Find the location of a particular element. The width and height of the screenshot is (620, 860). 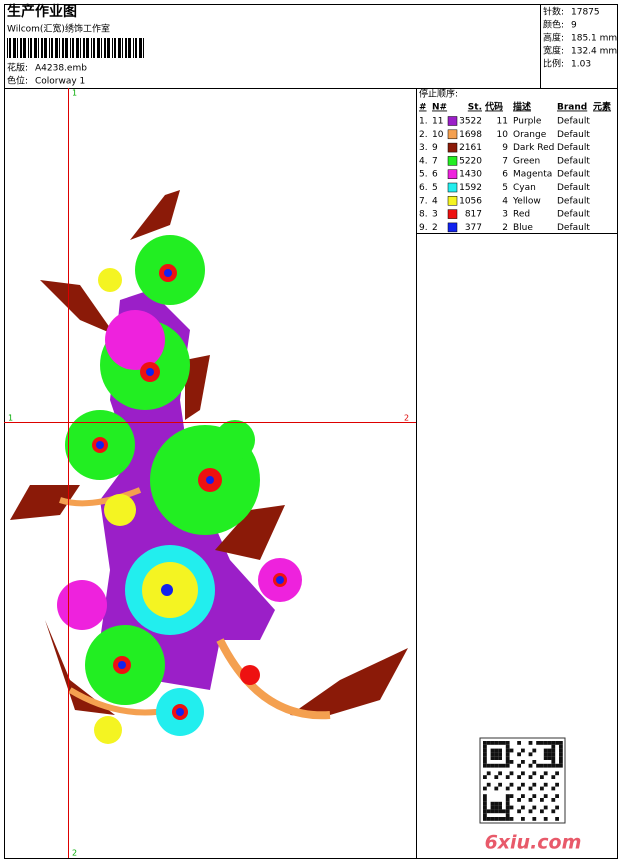

column-header: St. is located at coordinates (475, 108).